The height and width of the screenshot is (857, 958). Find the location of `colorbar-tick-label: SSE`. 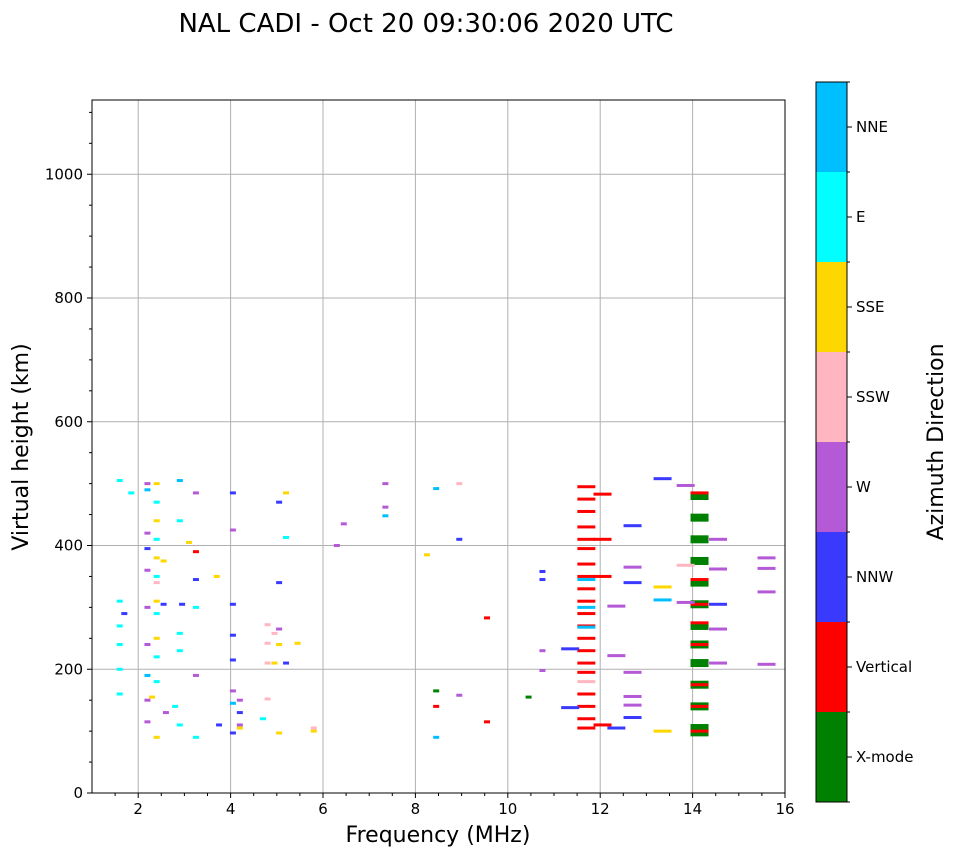

colorbar-tick-label: SSE is located at coordinates (870, 307).